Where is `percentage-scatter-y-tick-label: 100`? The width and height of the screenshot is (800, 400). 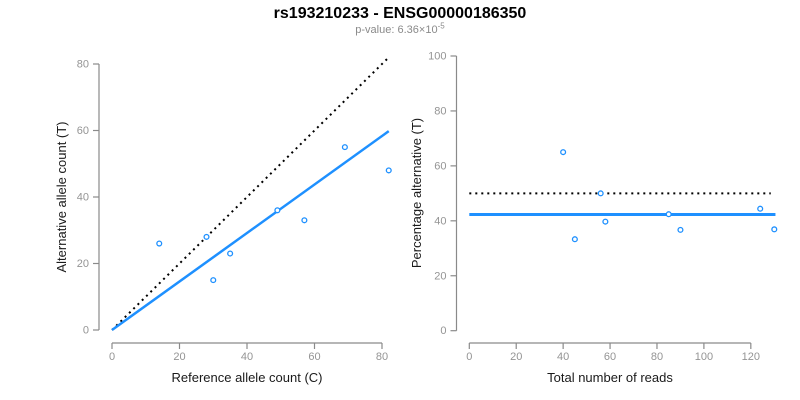
percentage-scatter-y-tick-label: 100 is located at coordinates (437, 57).